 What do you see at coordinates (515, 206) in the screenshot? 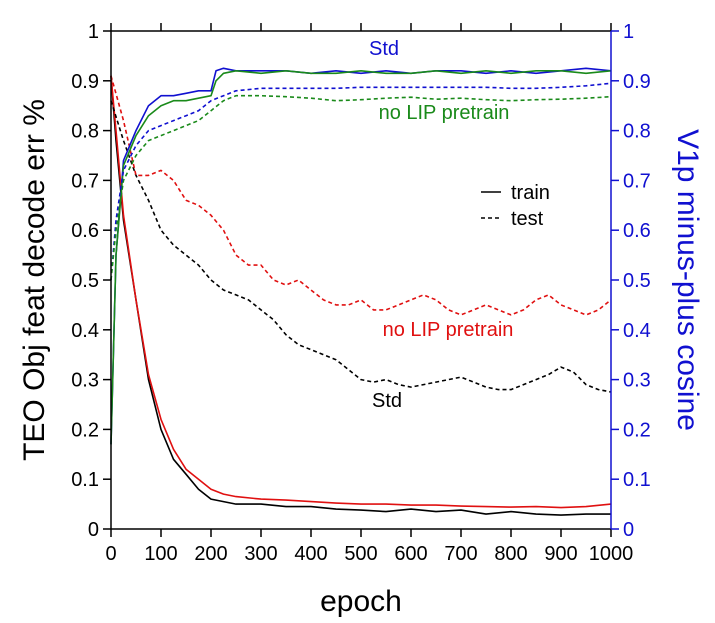
I see `legend: train test` at bounding box center [515, 206].